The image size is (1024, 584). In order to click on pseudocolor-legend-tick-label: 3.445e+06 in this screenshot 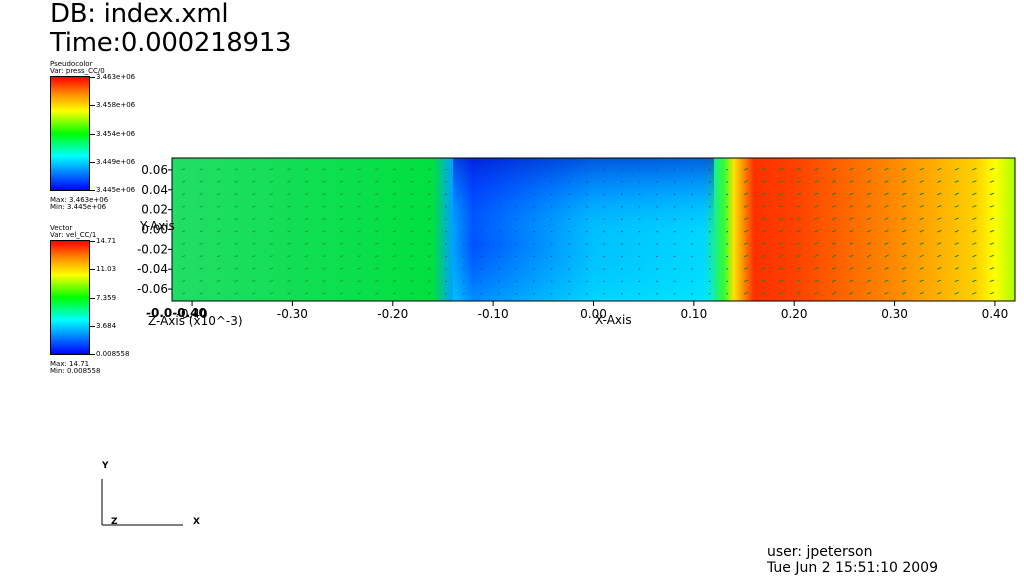, I will do `click(116, 190)`.